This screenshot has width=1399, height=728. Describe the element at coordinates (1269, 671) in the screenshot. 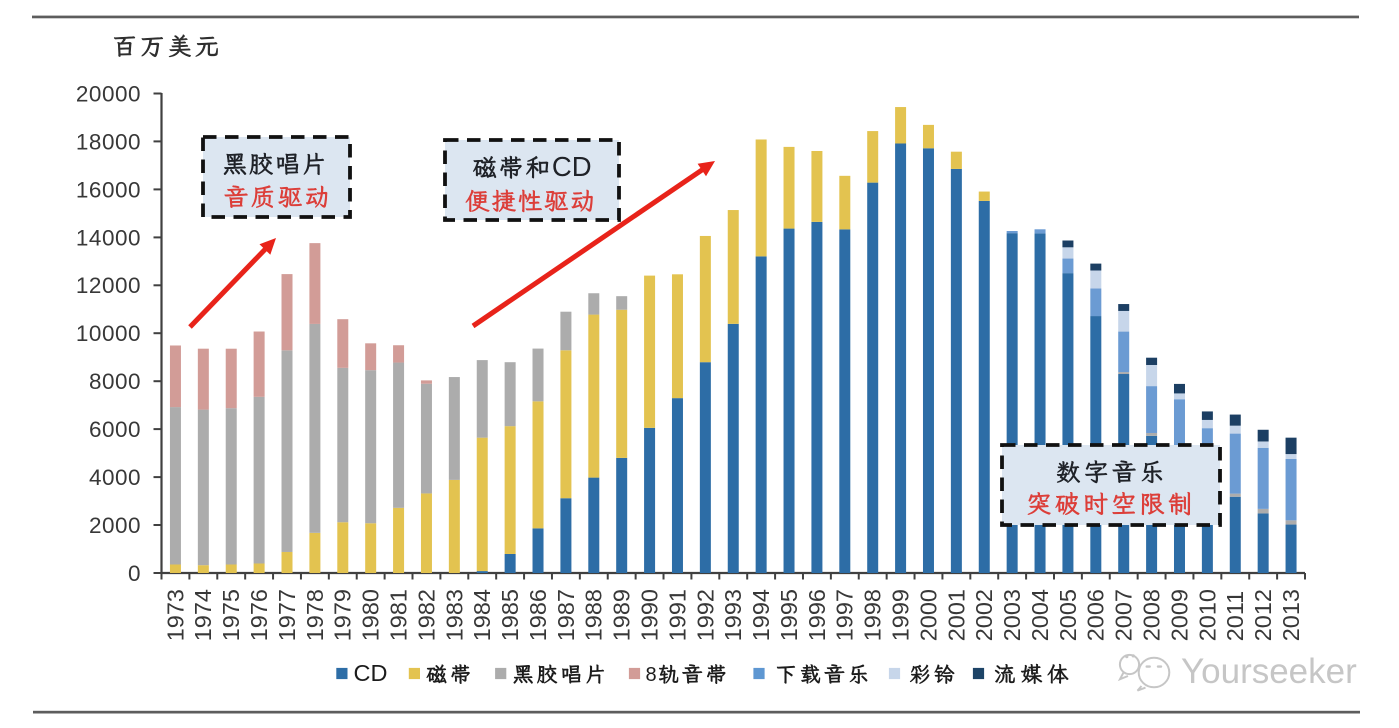

I see `svg-text: Yourseeker` at that location.